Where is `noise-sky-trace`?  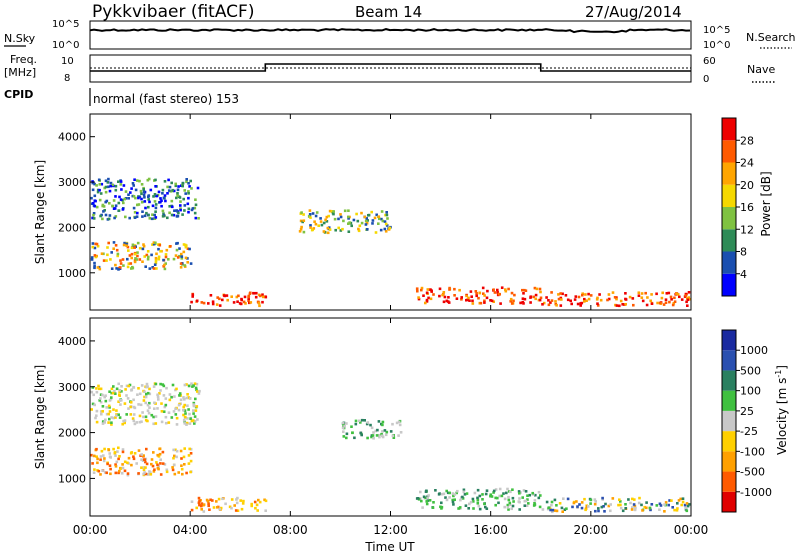 noise-sky-trace is located at coordinates (390, 31).